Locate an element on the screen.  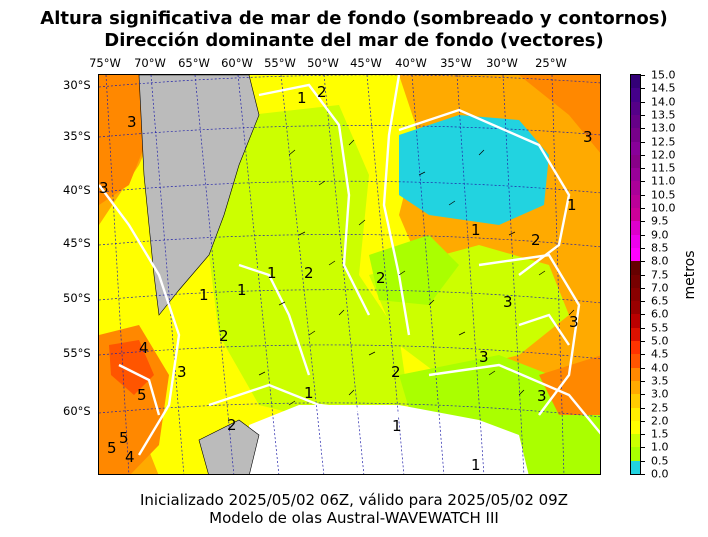
colorbar-tick-label: 5.0 is located at coordinates (660, 341).